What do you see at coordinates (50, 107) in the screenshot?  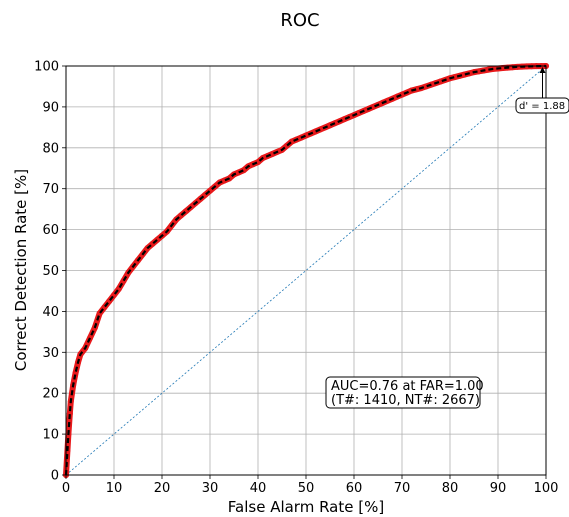 I see `y-tick-label: 90` at bounding box center [50, 107].